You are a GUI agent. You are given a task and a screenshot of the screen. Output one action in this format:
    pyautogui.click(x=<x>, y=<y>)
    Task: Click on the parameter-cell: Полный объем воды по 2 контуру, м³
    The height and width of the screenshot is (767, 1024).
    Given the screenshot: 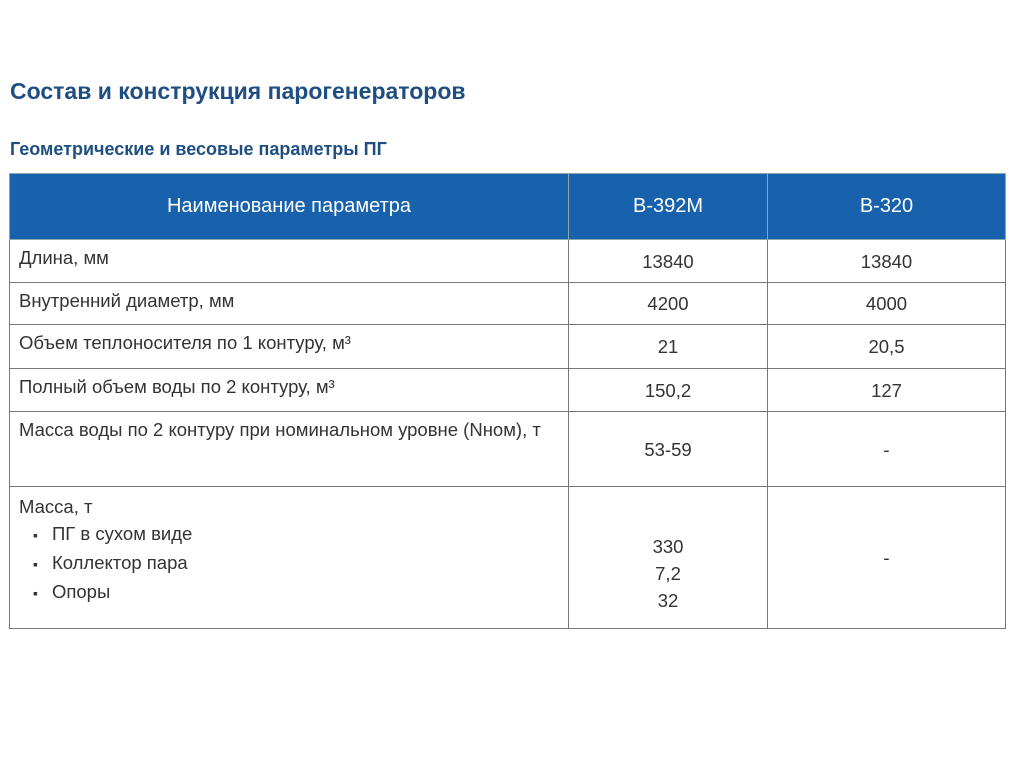 What is the action you would take?
    pyautogui.click(x=289, y=390)
    